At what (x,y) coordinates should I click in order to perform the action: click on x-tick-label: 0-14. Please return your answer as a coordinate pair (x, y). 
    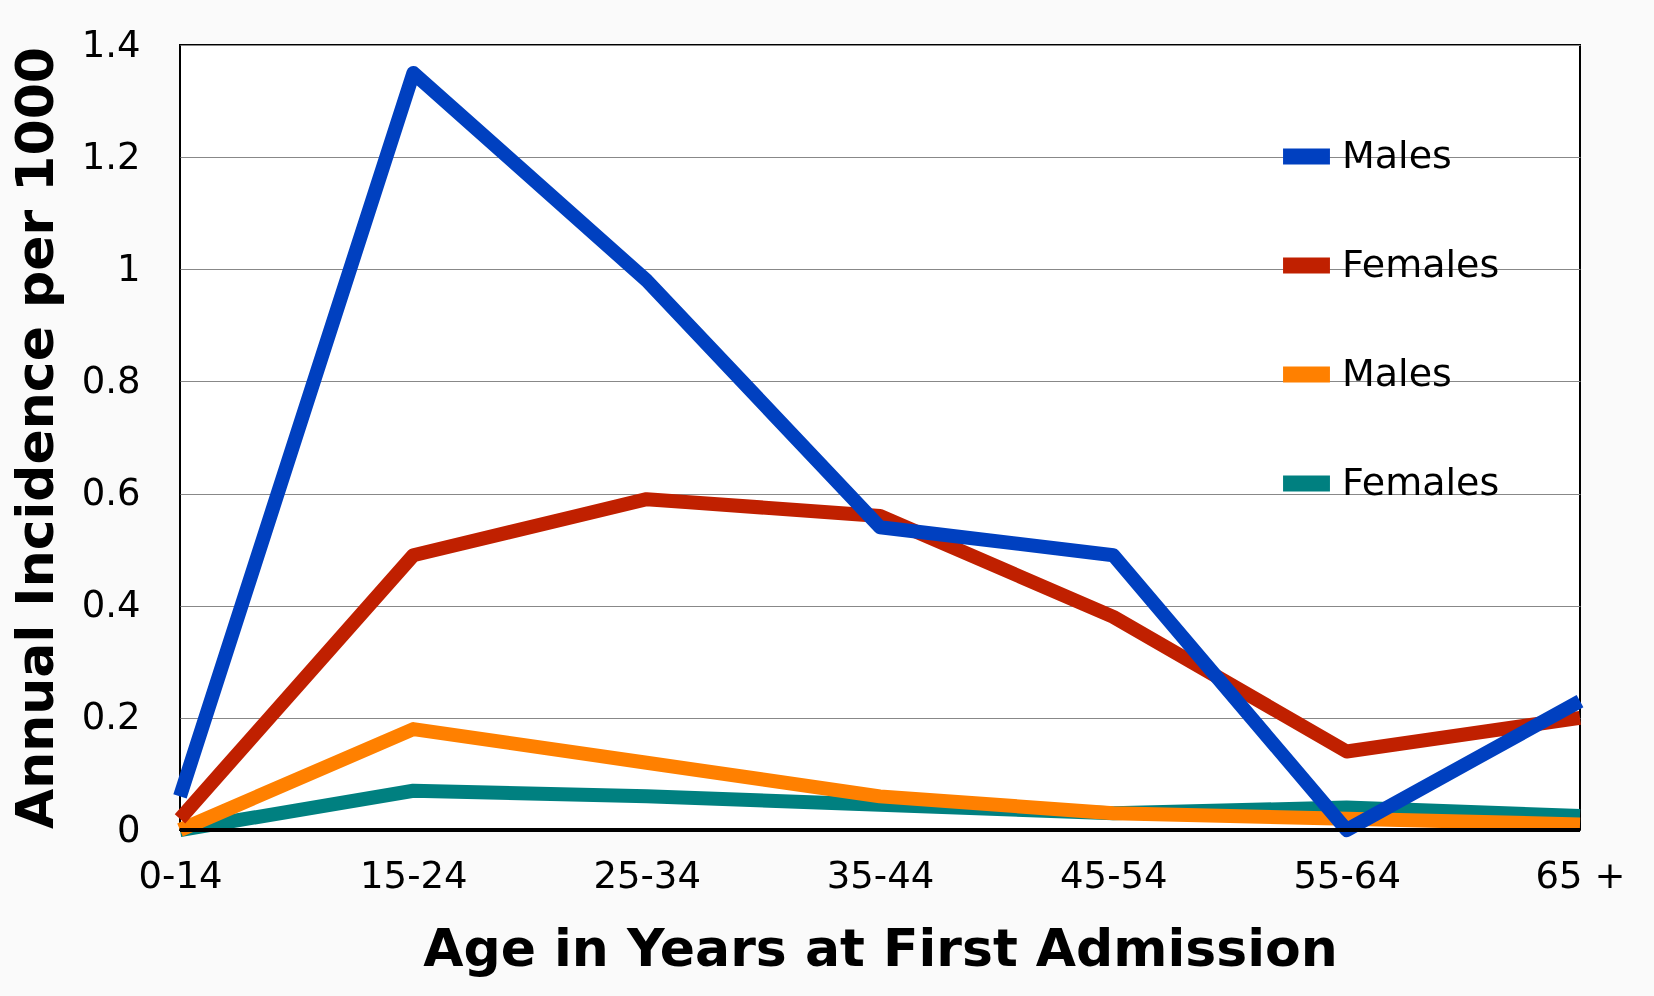
    Looking at the image, I should click on (180, 875).